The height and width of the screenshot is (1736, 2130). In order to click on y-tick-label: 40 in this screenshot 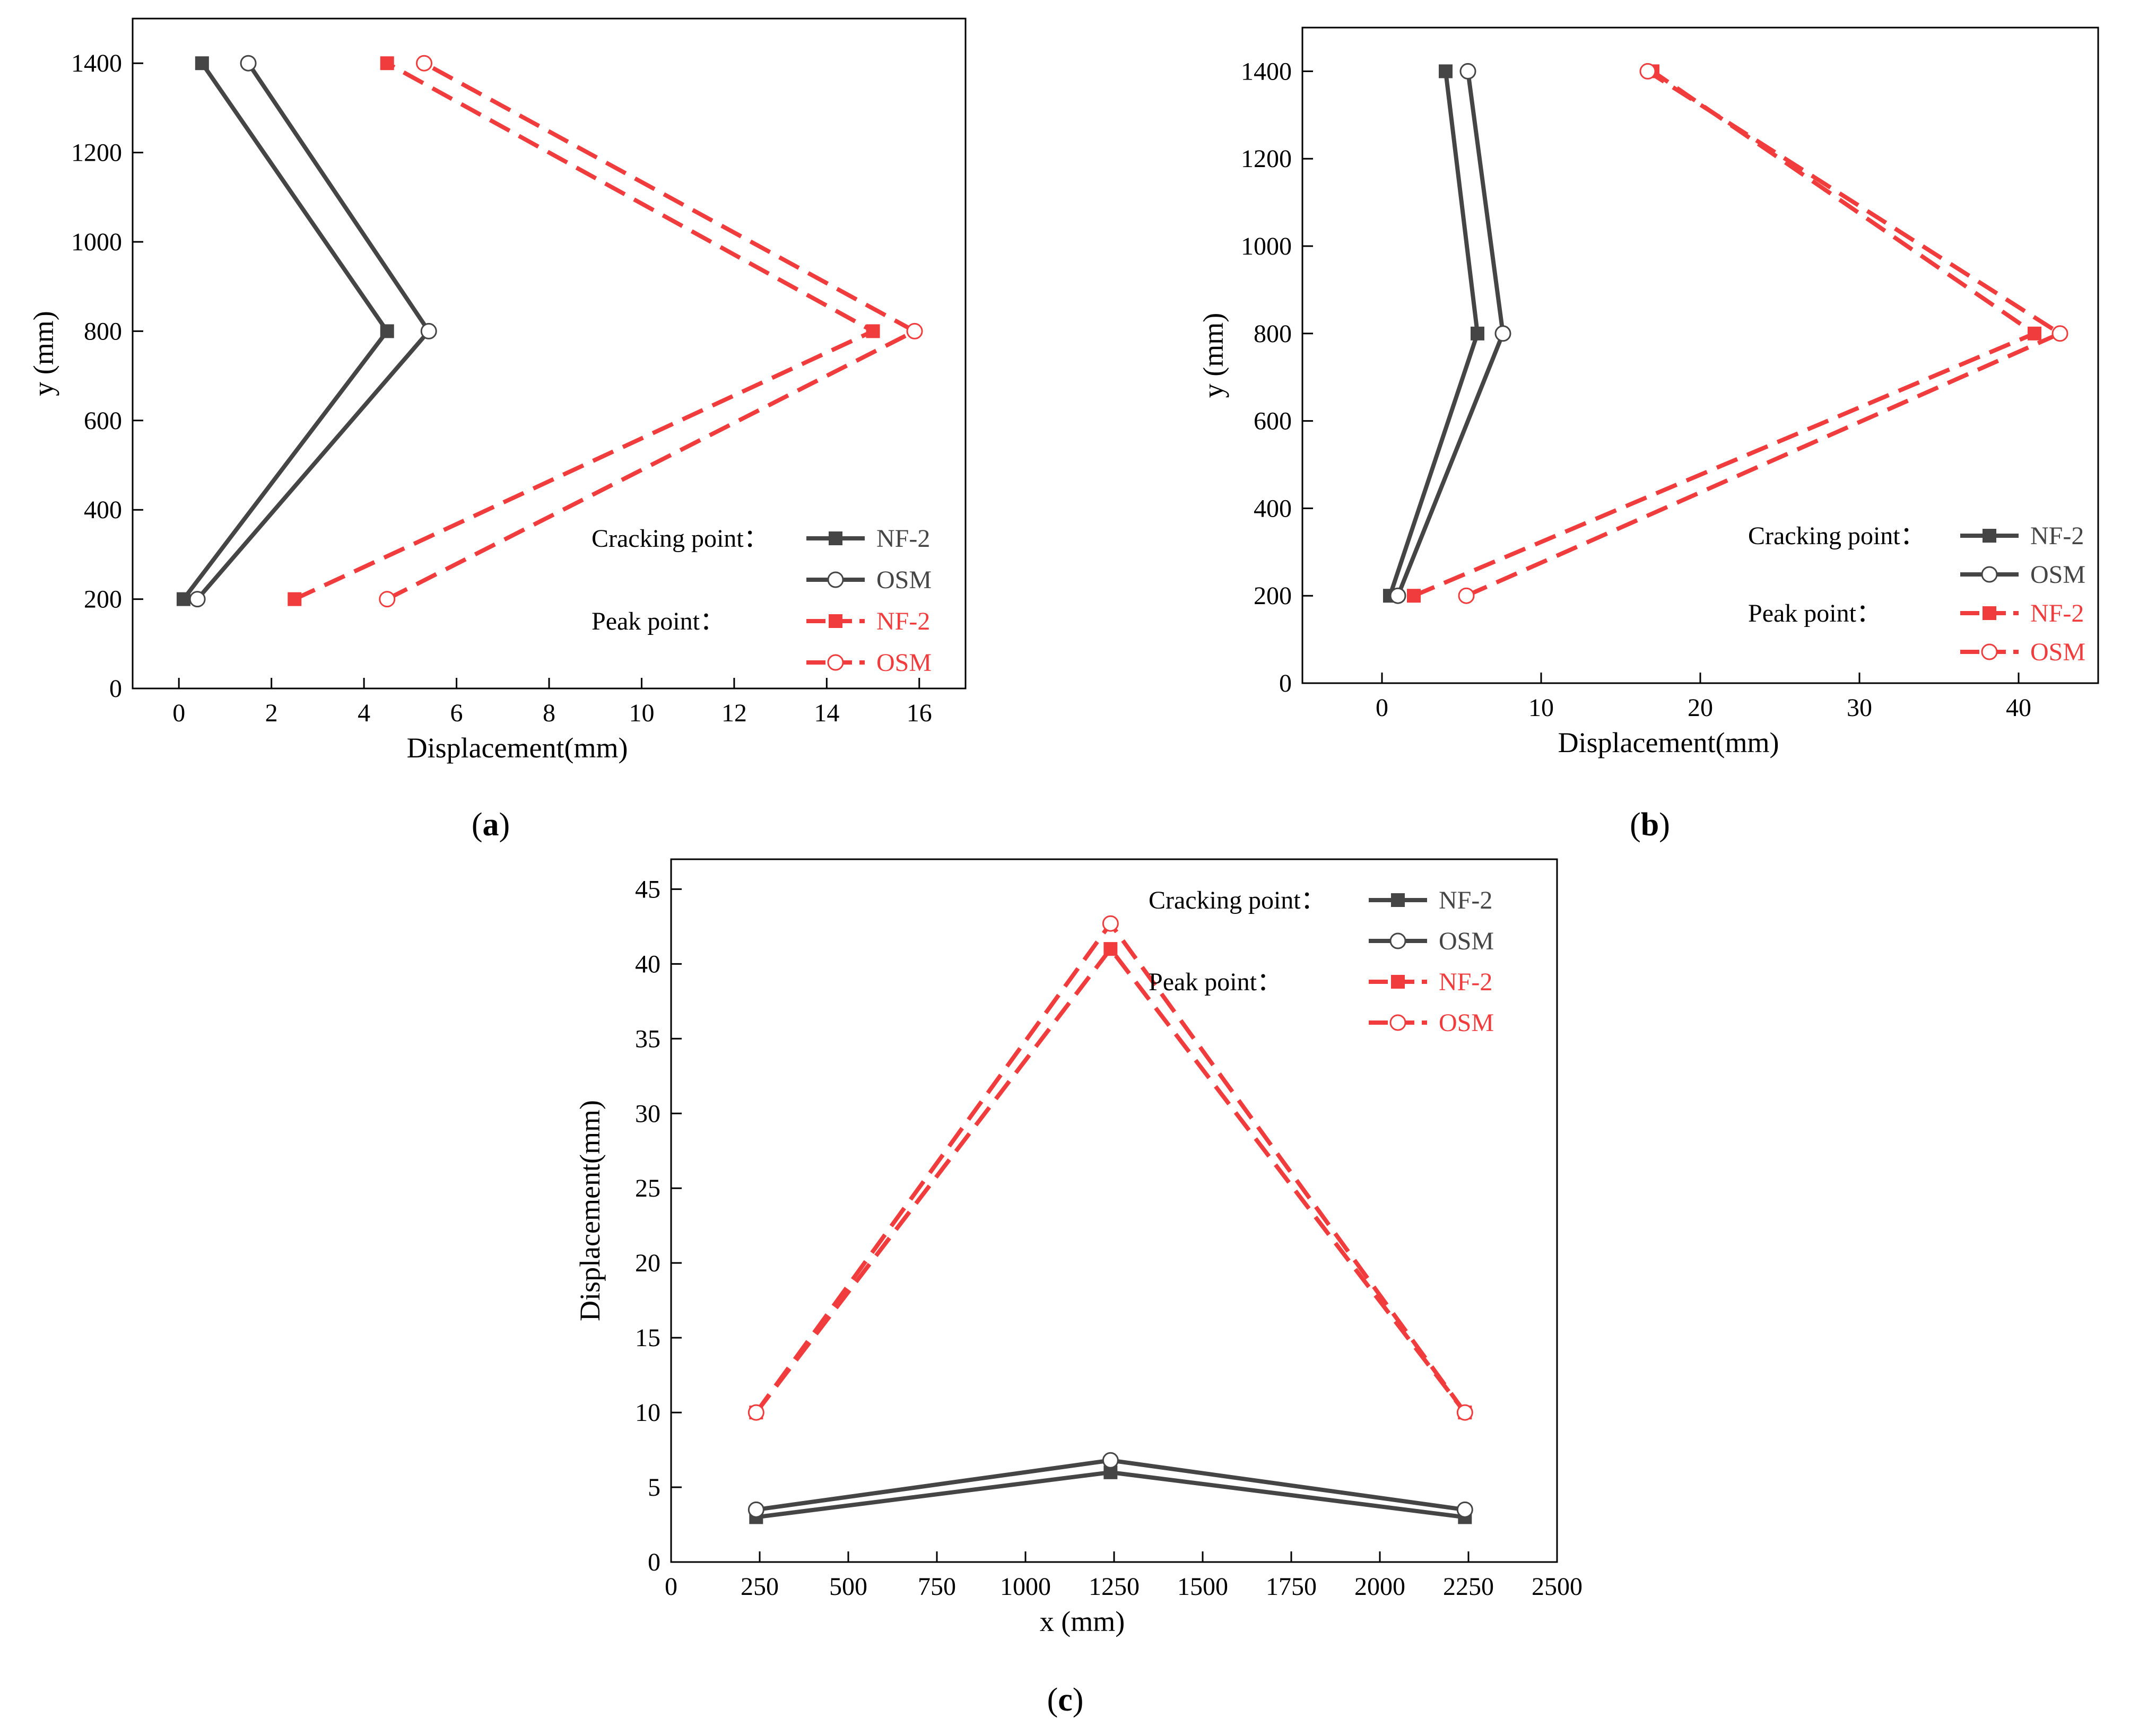, I will do `click(647, 964)`.